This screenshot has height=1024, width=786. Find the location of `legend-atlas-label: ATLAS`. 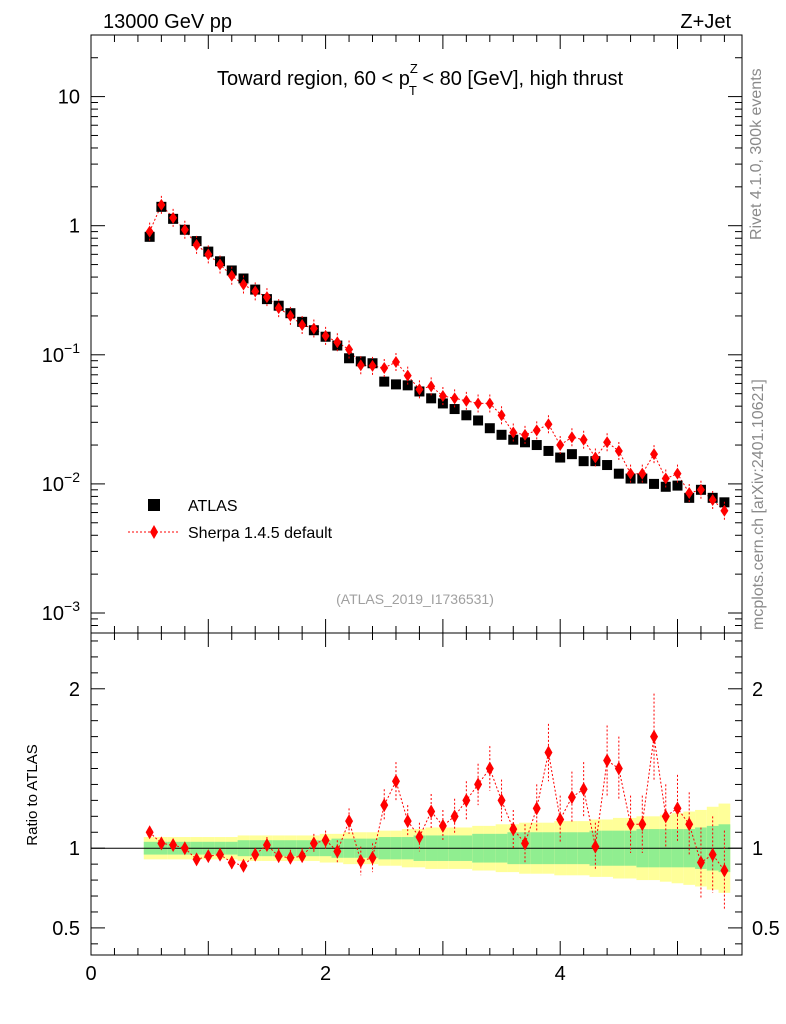

legend-atlas-label: ATLAS is located at coordinates (213, 506).